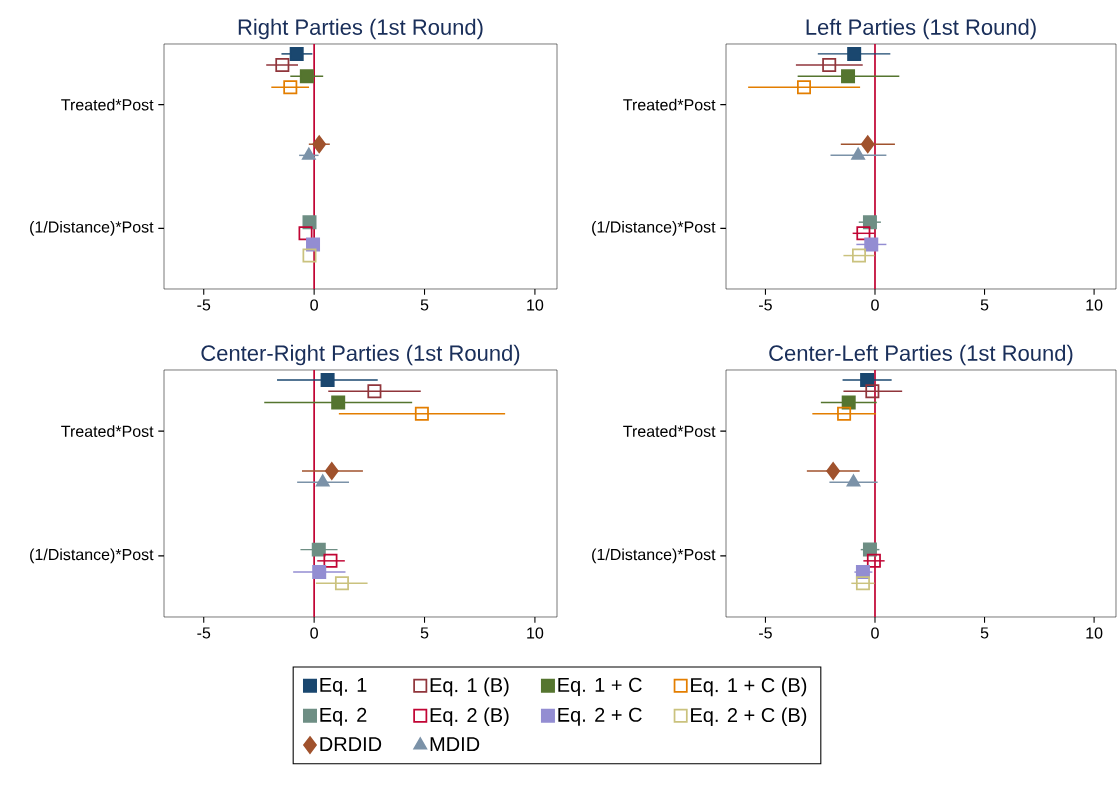 The width and height of the screenshot is (1118, 805). Describe the element at coordinates (921, 355) in the screenshot. I see `chart-title: Center-Left Parties (1st Round)` at that location.